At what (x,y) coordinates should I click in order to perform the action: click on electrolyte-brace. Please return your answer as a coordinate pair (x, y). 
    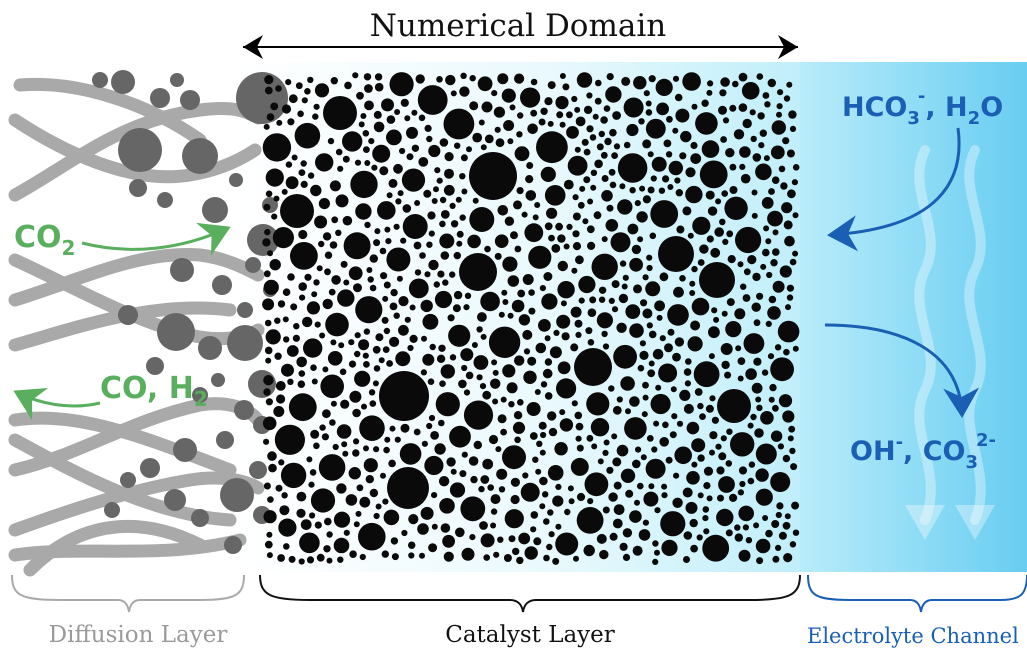
    Looking at the image, I should click on (917, 593).